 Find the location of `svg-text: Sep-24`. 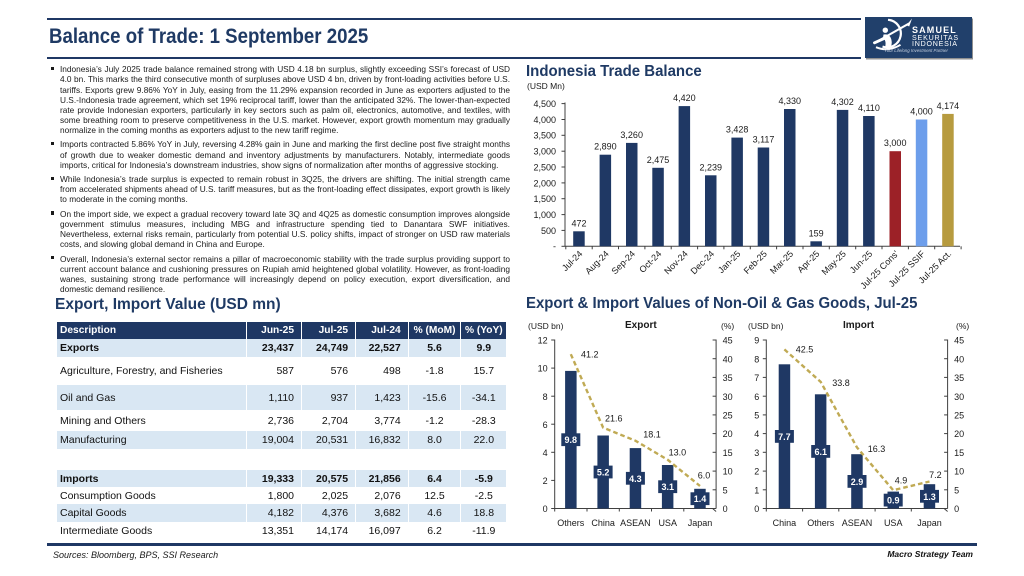

svg-text: Sep-24 is located at coordinates (624, 263).